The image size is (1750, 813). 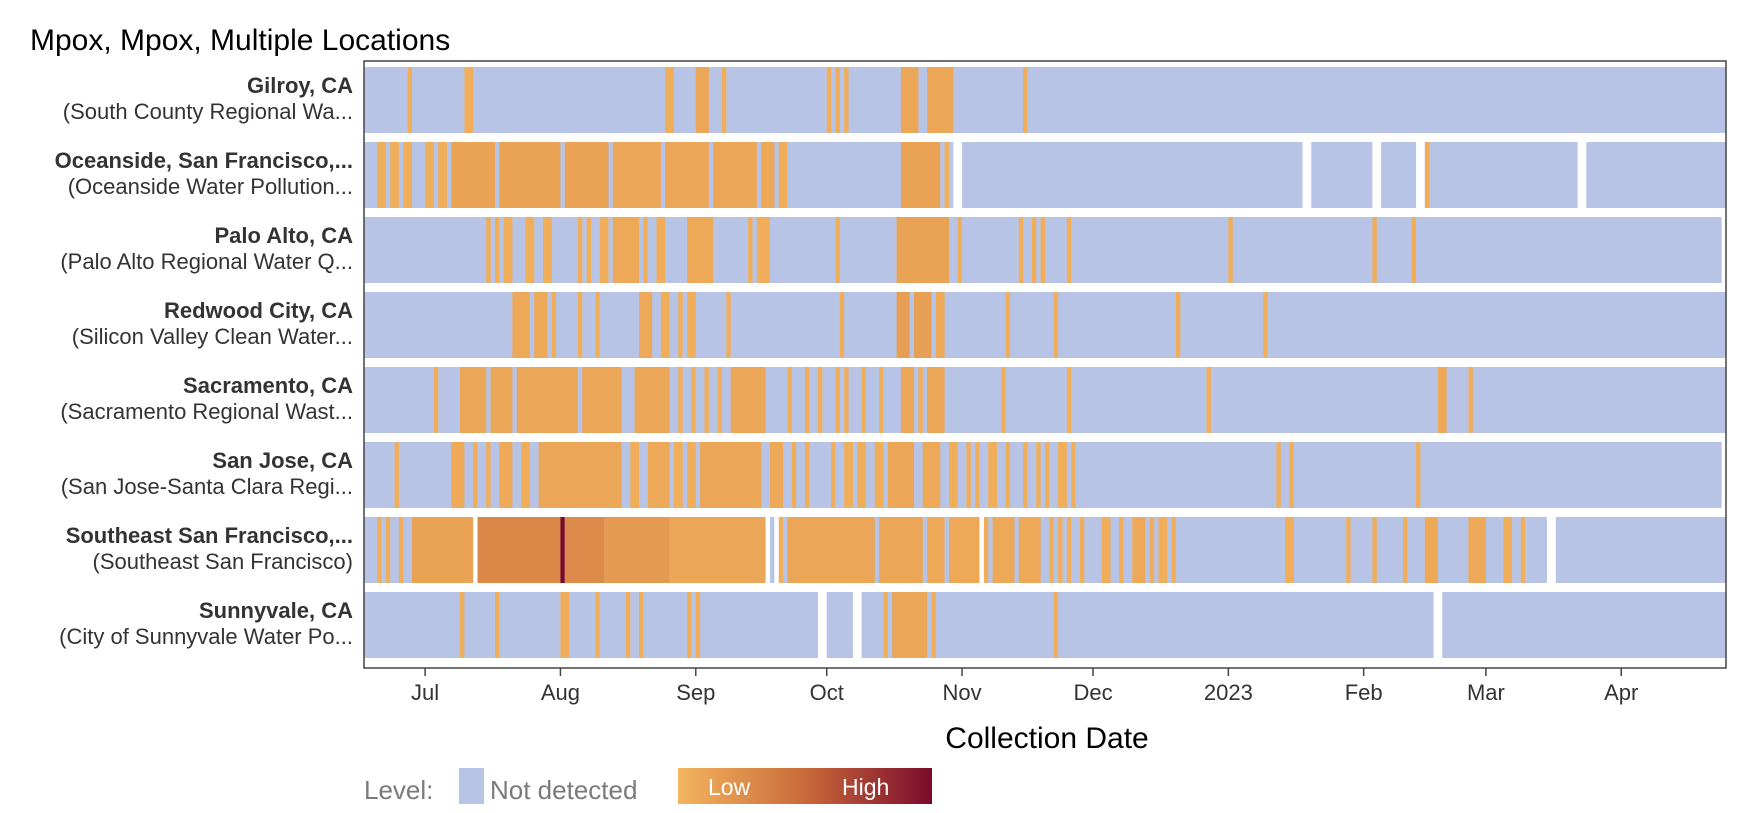 What do you see at coordinates (729, 787) in the screenshot?
I see `legend-low-label: Low` at bounding box center [729, 787].